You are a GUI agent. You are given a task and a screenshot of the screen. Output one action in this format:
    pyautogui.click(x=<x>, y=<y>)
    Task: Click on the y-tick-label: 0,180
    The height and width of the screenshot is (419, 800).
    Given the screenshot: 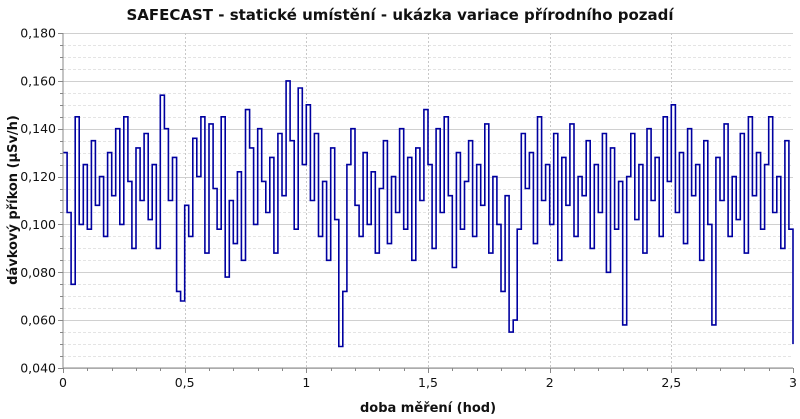 What is the action you would take?
    pyautogui.click(x=38, y=33)
    